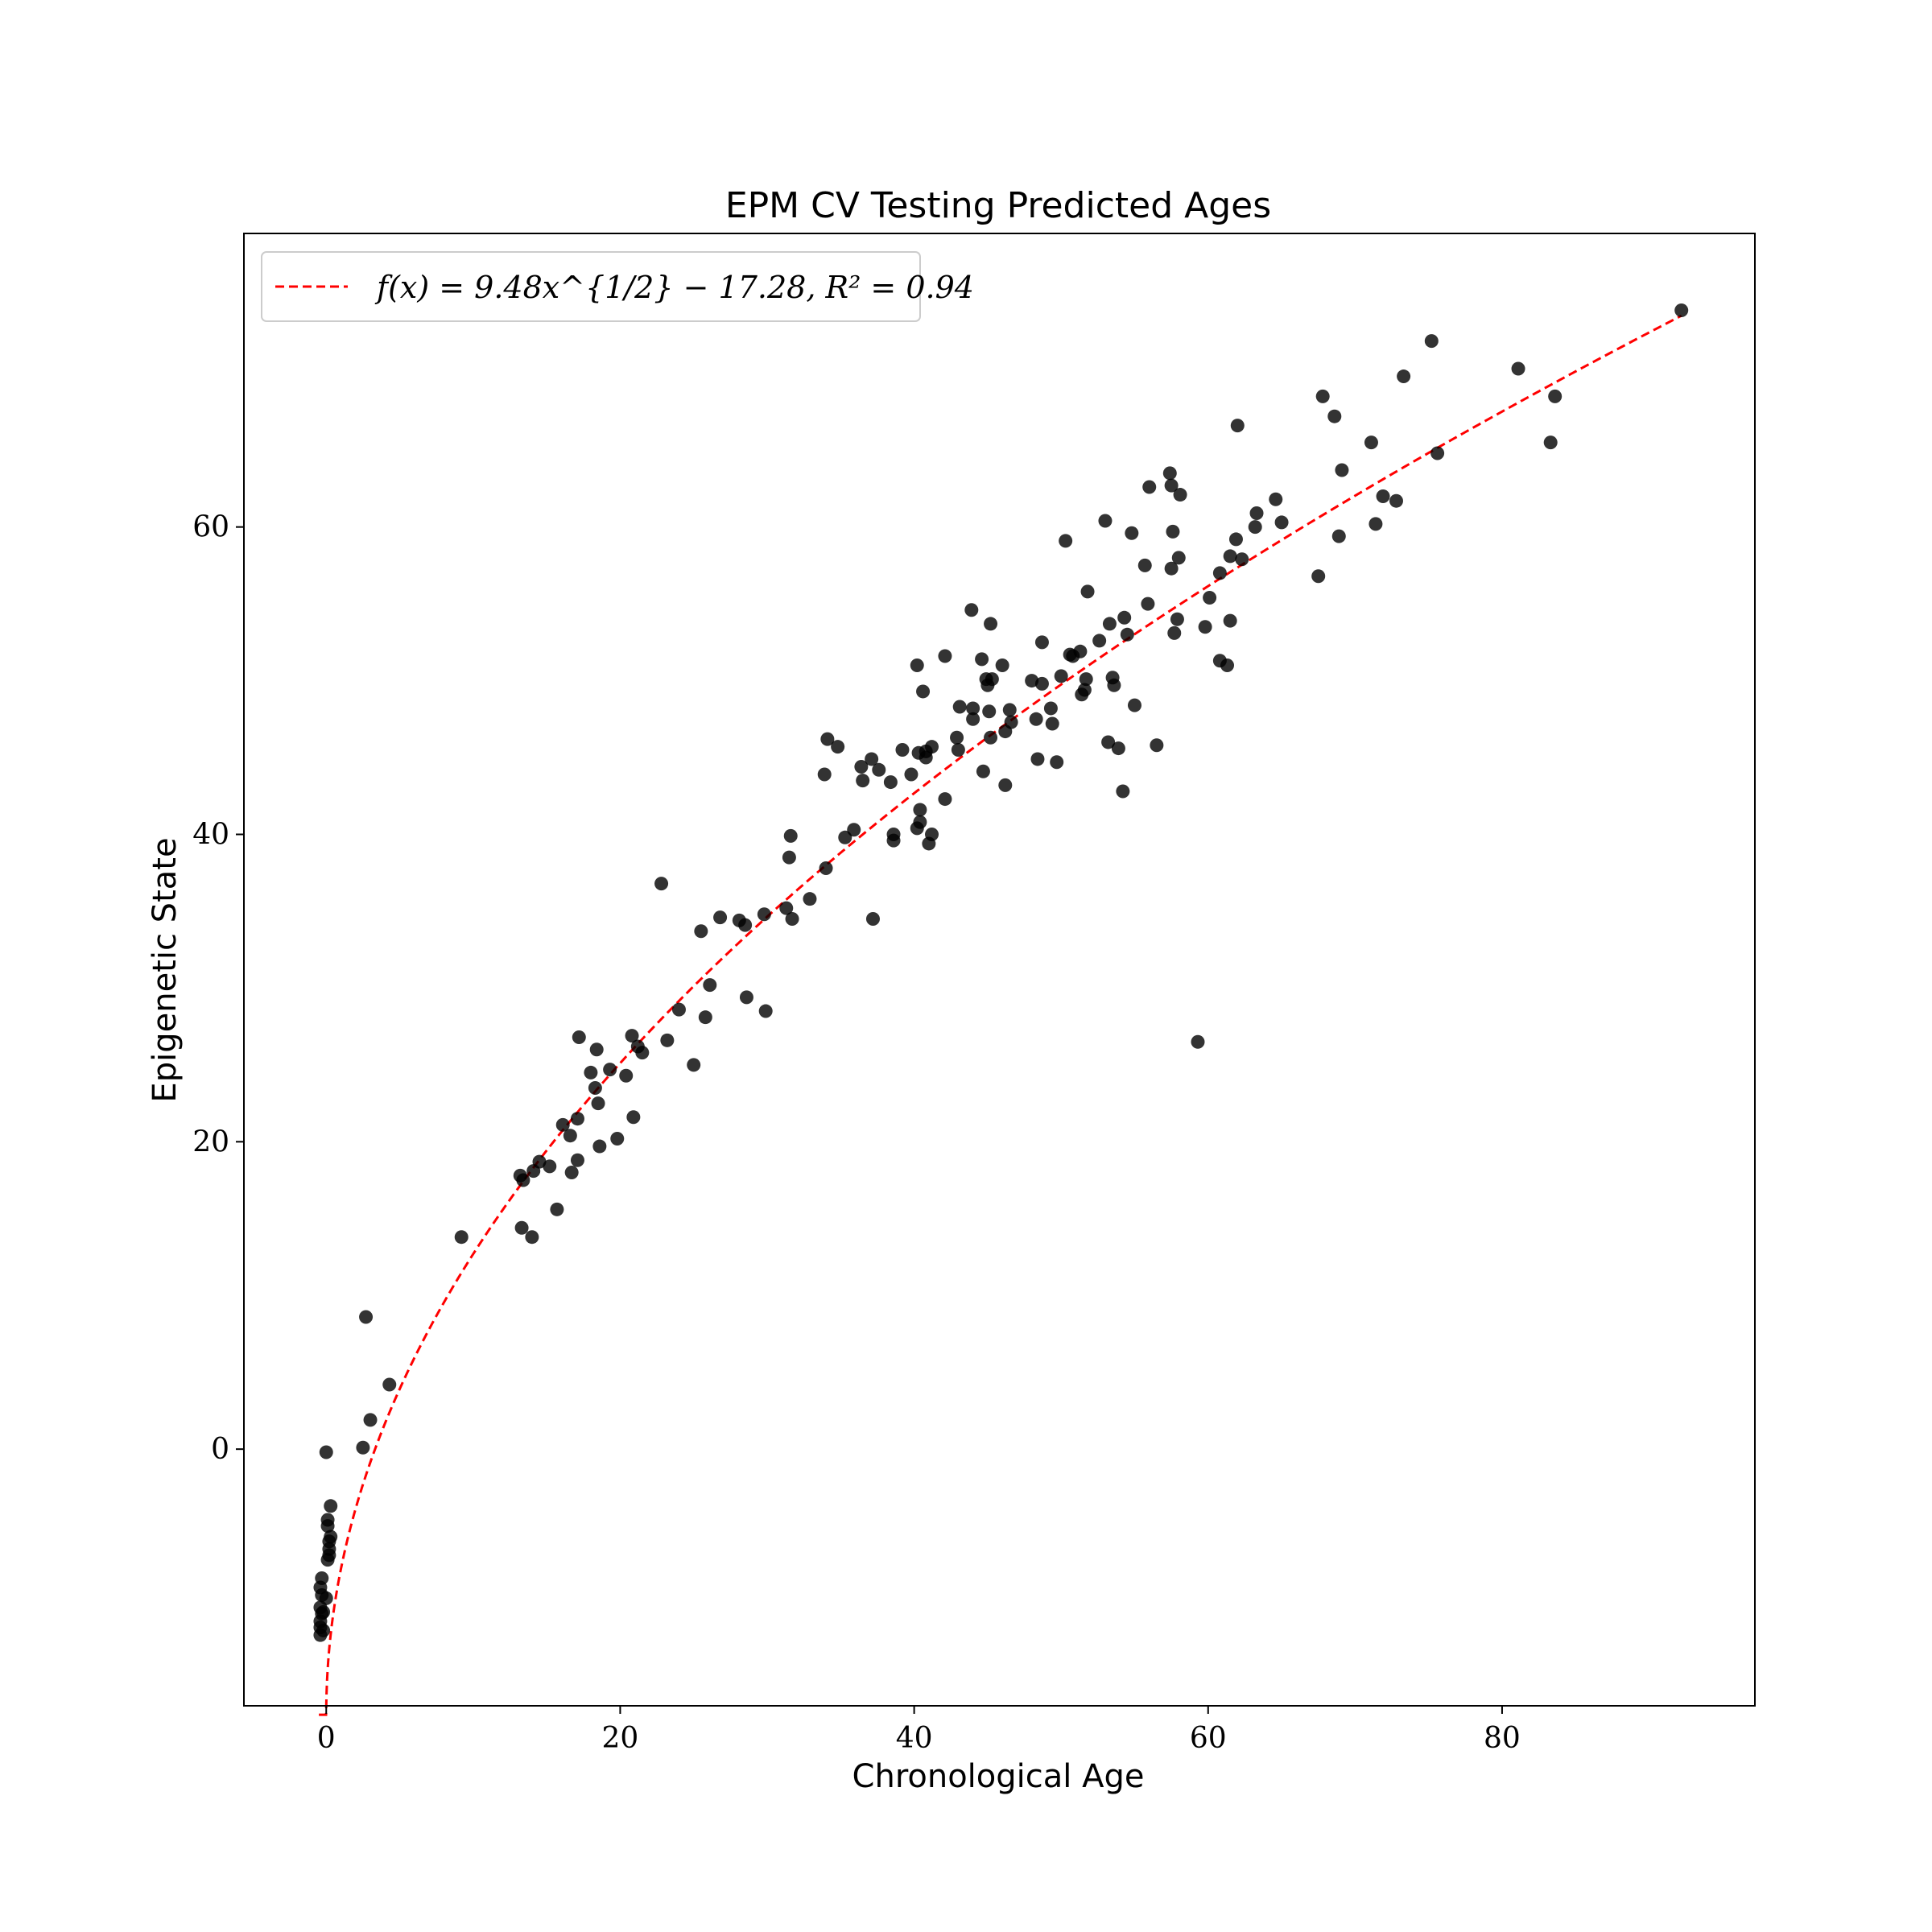  I want to click on y-tick-label: 0, so click(220, 1449).